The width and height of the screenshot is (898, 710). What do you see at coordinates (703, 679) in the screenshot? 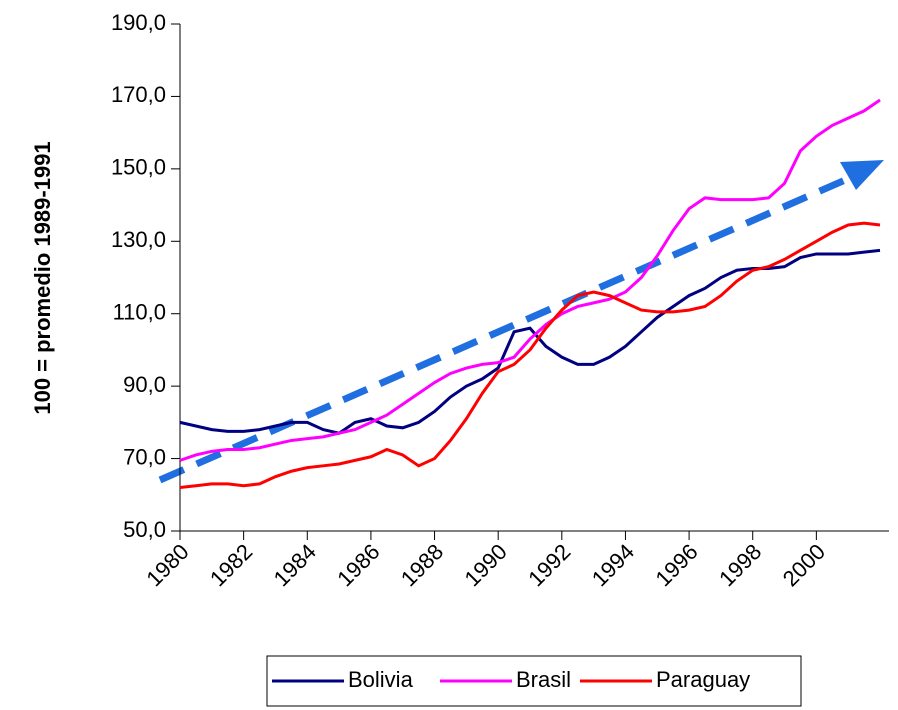
I see `legend-label: Paraguay` at bounding box center [703, 679].